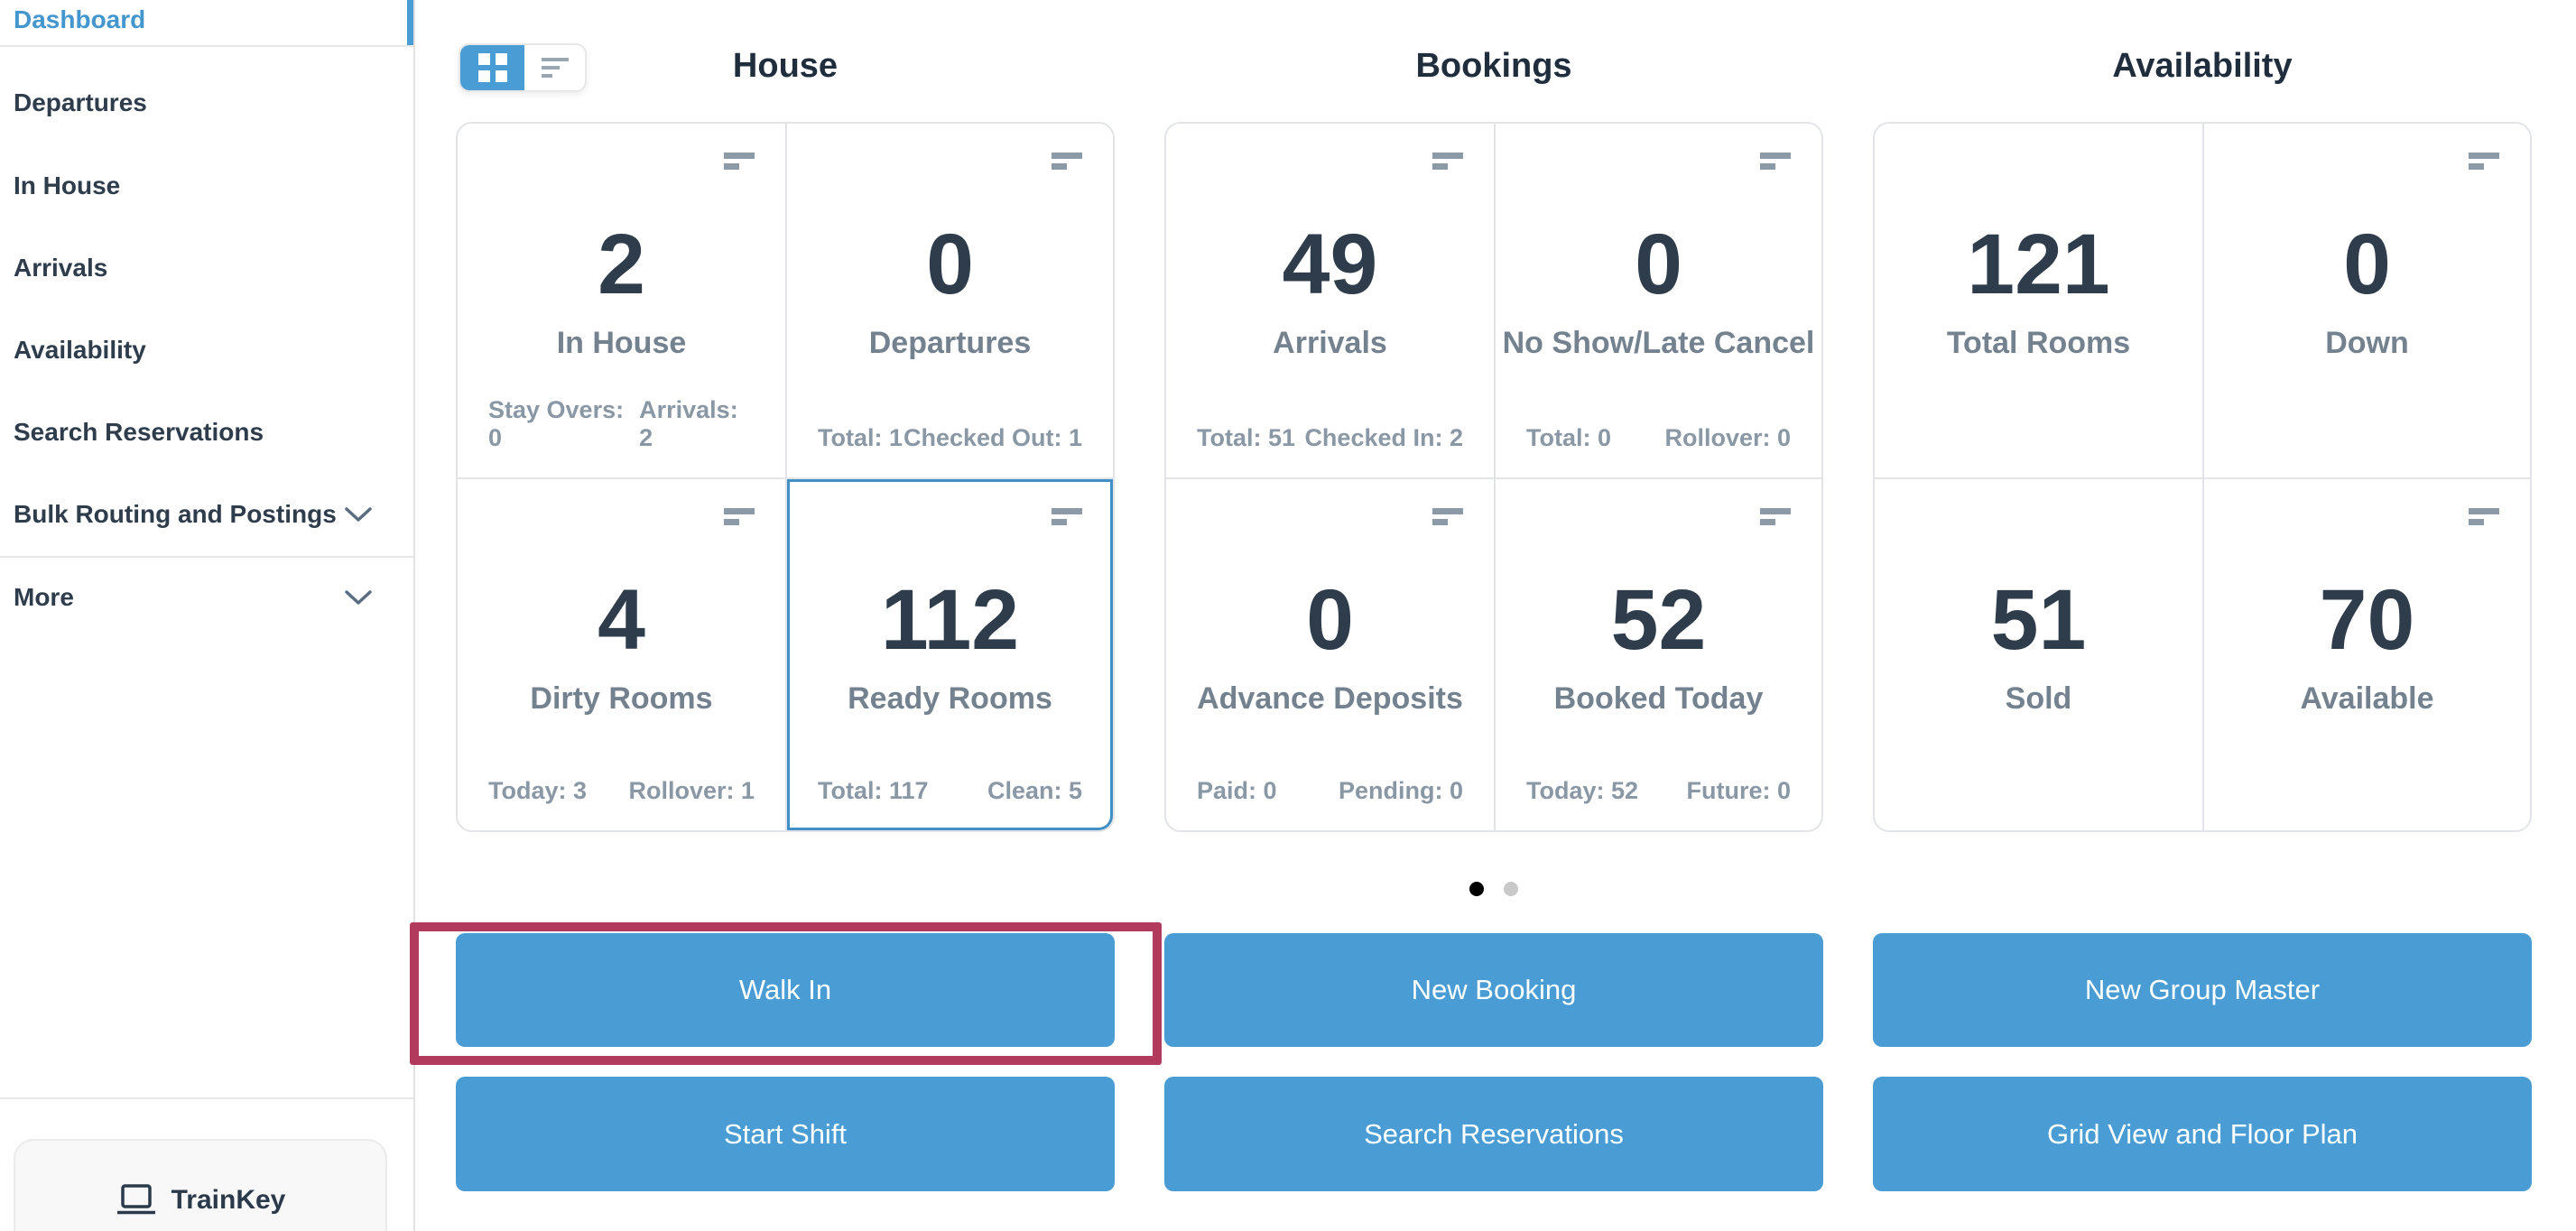 Image resolution: width=2576 pixels, height=1231 pixels. What do you see at coordinates (873, 790) in the screenshot?
I see `card-stat-left: Total: 117` at bounding box center [873, 790].